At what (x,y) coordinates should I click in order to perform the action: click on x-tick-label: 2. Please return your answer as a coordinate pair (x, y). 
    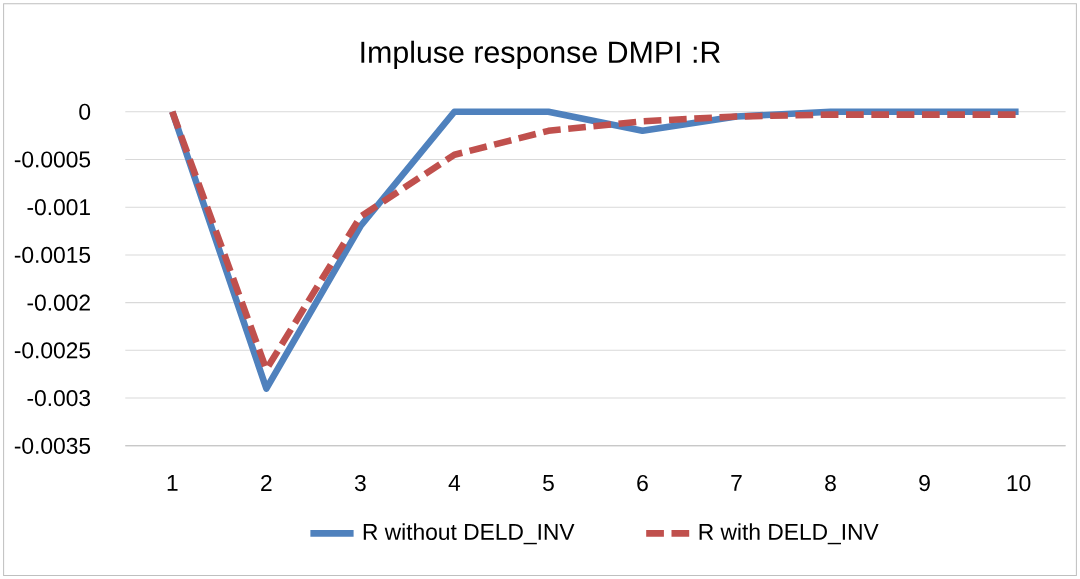
    Looking at the image, I should click on (266, 482).